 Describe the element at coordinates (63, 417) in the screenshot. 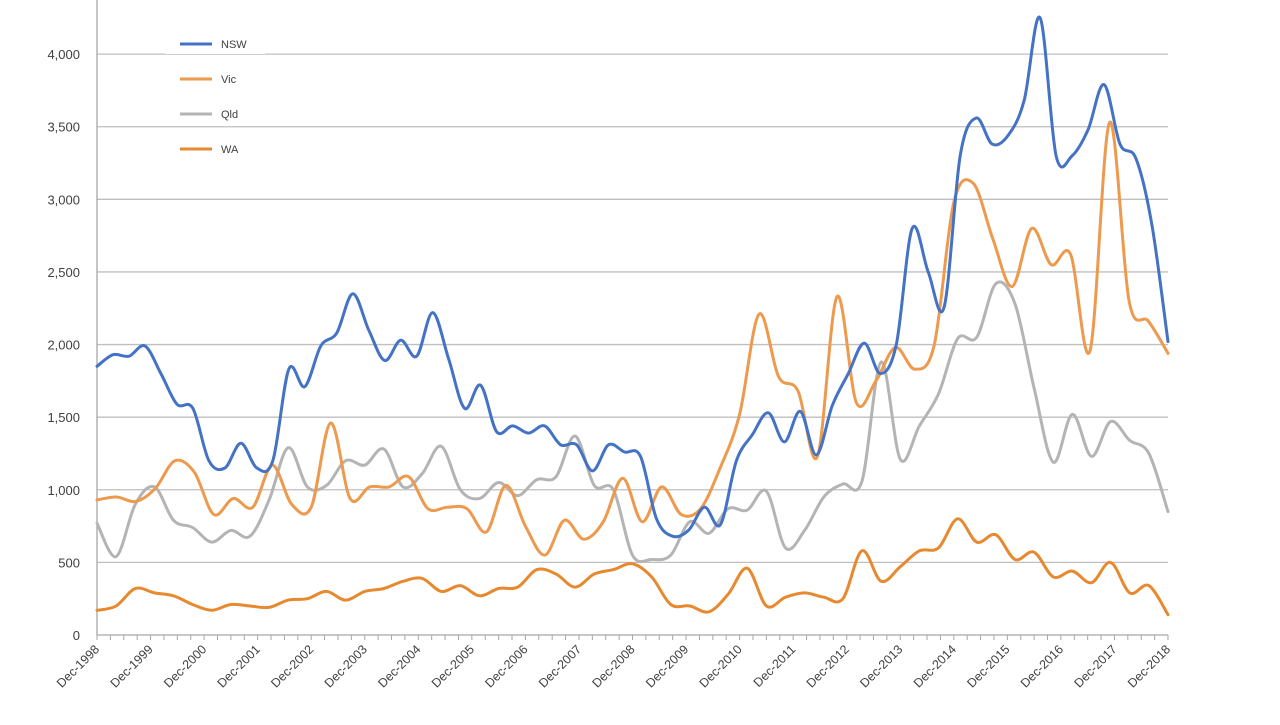

I see `y-tick-label: 1,500` at that location.